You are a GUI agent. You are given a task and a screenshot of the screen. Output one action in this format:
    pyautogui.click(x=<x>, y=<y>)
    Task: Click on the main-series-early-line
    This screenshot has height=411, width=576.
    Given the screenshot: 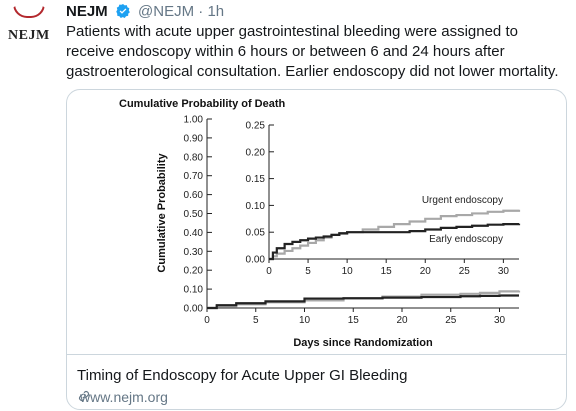 What is the action you would take?
    pyautogui.click(x=363, y=302)
    